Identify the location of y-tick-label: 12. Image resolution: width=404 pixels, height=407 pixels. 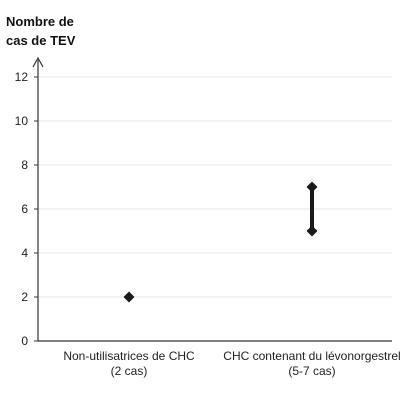
(22, 77).